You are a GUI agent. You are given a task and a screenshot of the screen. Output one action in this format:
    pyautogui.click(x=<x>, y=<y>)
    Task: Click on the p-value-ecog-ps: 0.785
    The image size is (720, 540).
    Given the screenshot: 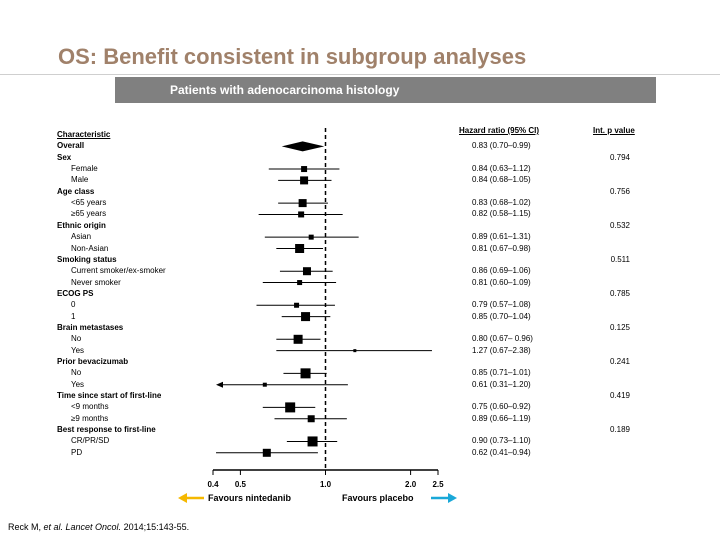 What is the action you would take?
    pyautogui.click(x=619, y=293)
    